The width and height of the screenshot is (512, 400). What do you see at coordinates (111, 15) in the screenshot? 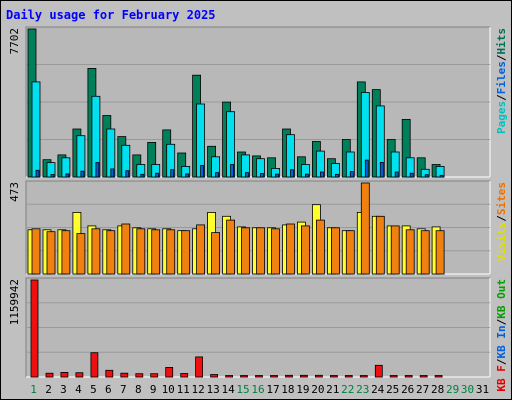
I see `chart-title: Daily usage for February 2025` at bounding box center [111, 15].